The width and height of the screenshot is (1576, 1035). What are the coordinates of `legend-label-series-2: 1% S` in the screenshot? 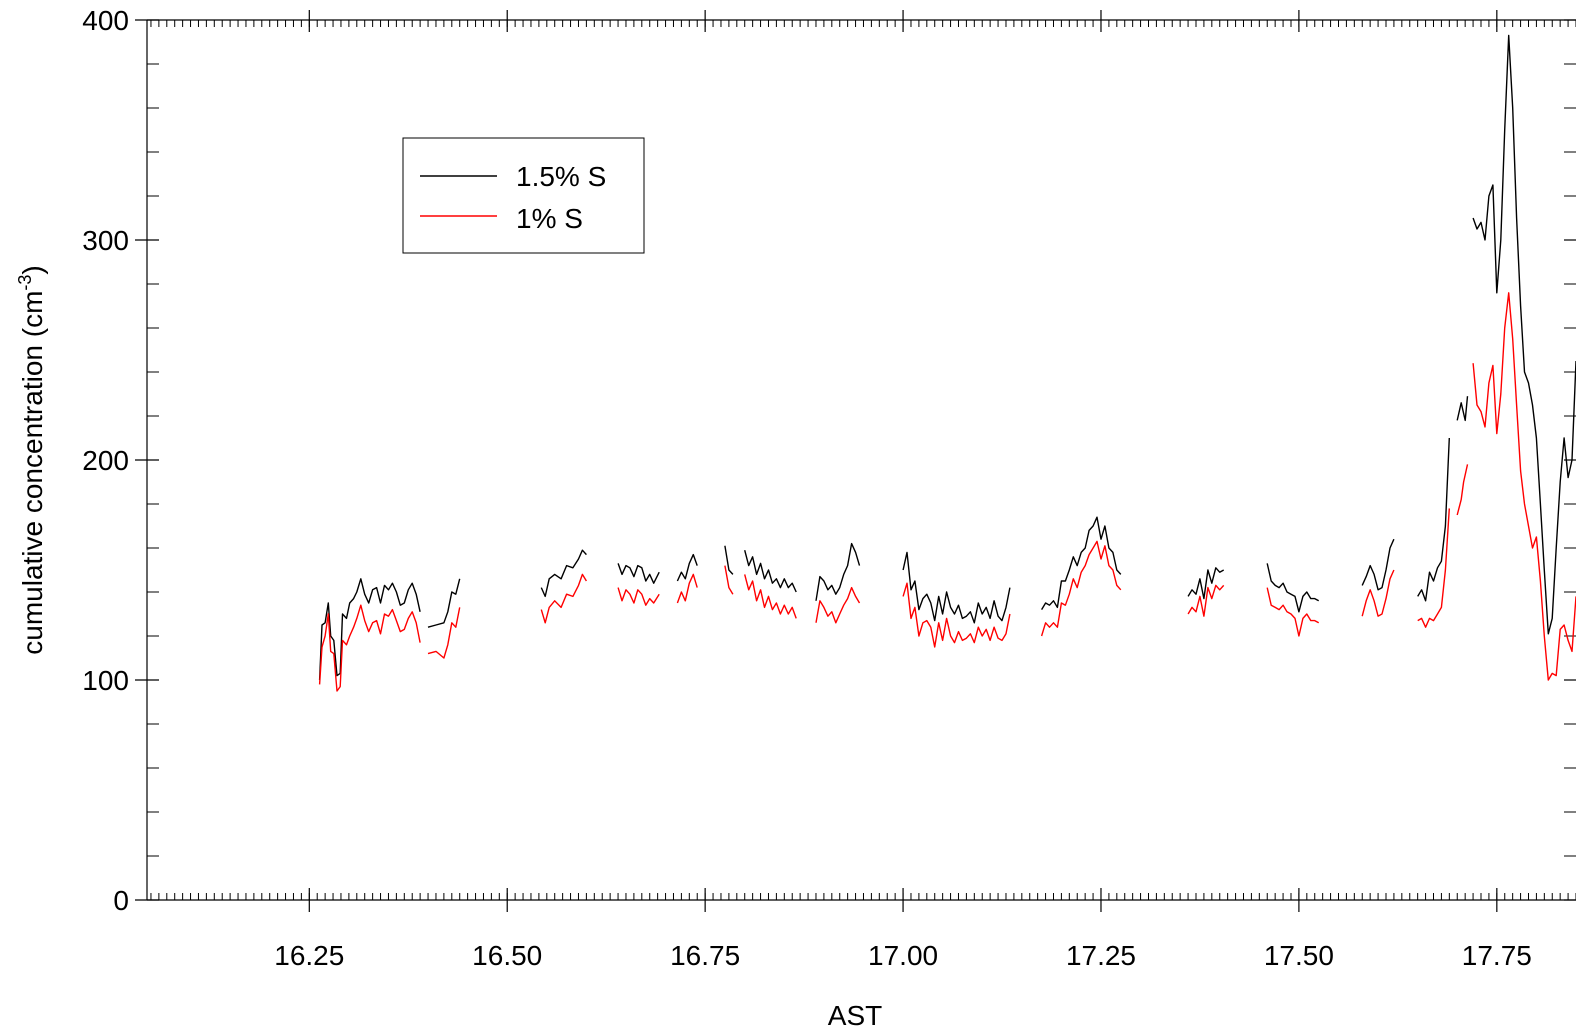 It's located at (549, 218).